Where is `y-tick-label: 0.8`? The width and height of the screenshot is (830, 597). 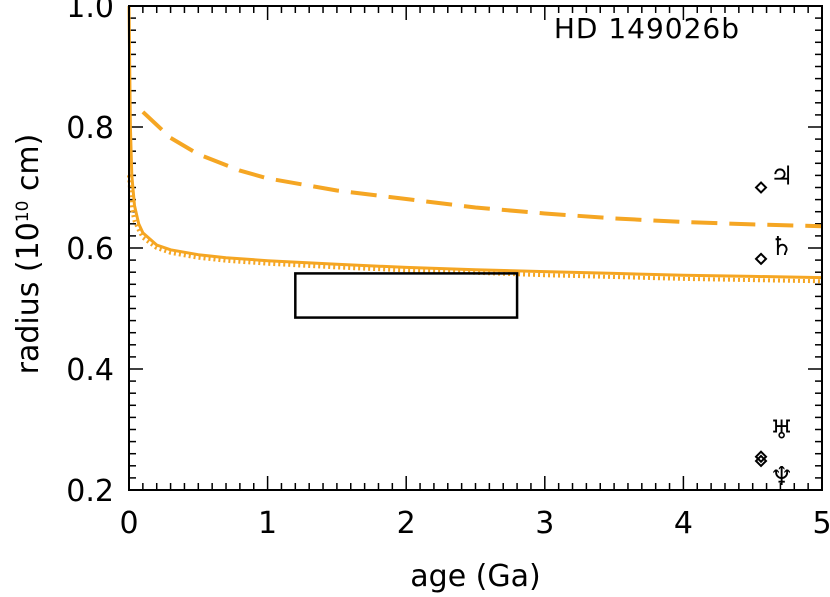 y-tick-label: 0.8 is located at coordinates (90, 128).